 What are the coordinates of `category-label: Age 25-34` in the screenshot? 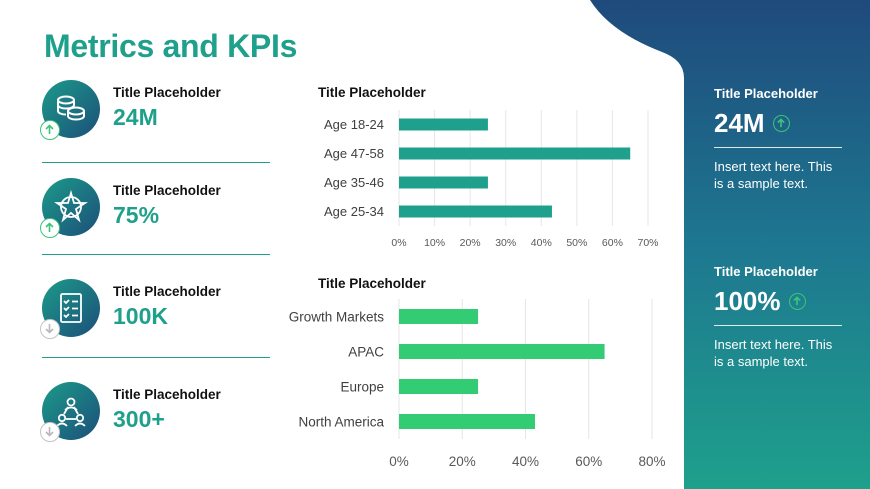 It's located at (354, 211).